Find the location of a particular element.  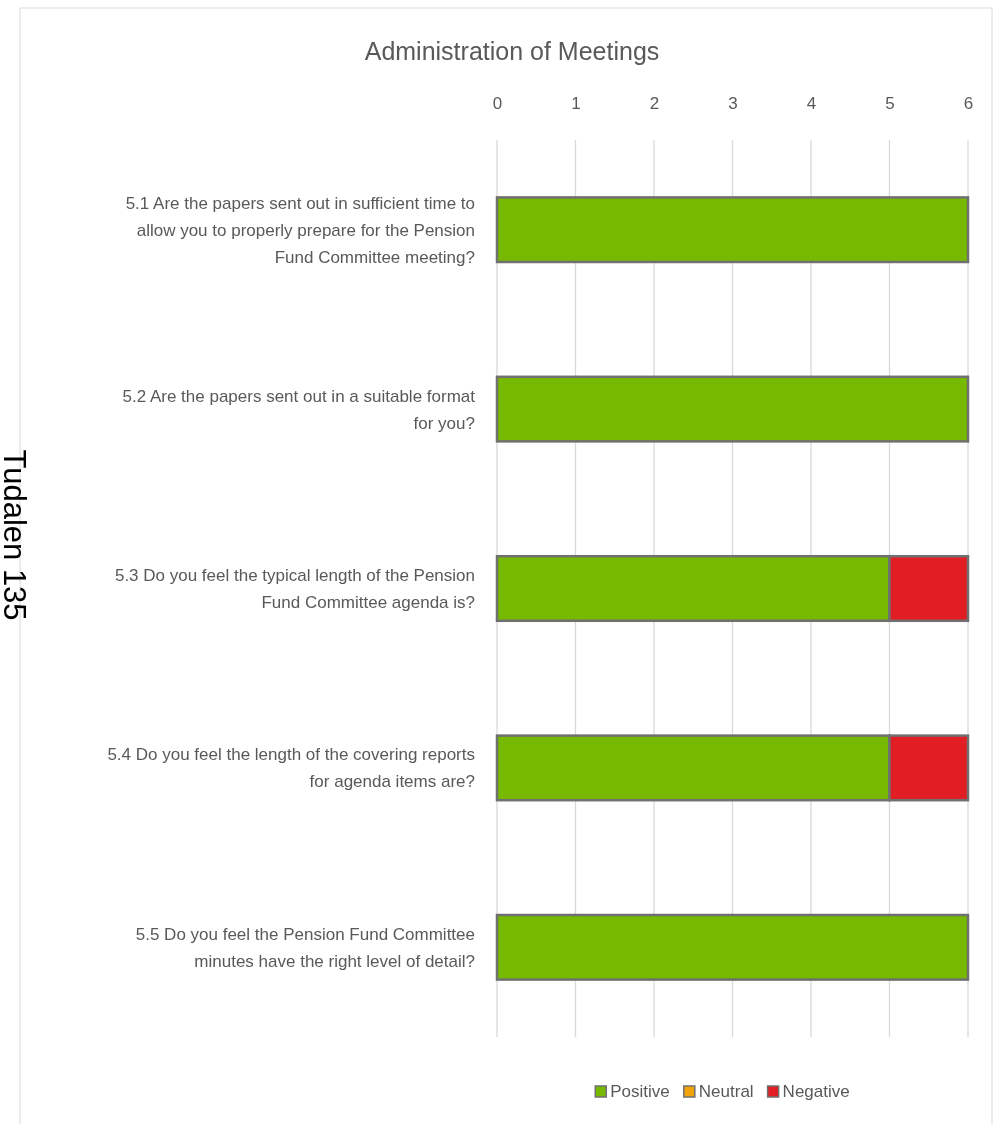

y-tick-label: 5.1 Are the papers sent out in sufficient time to allow you to properly prepare for the Pension Fund Committee meeting? is located at coordinates (300, 230).